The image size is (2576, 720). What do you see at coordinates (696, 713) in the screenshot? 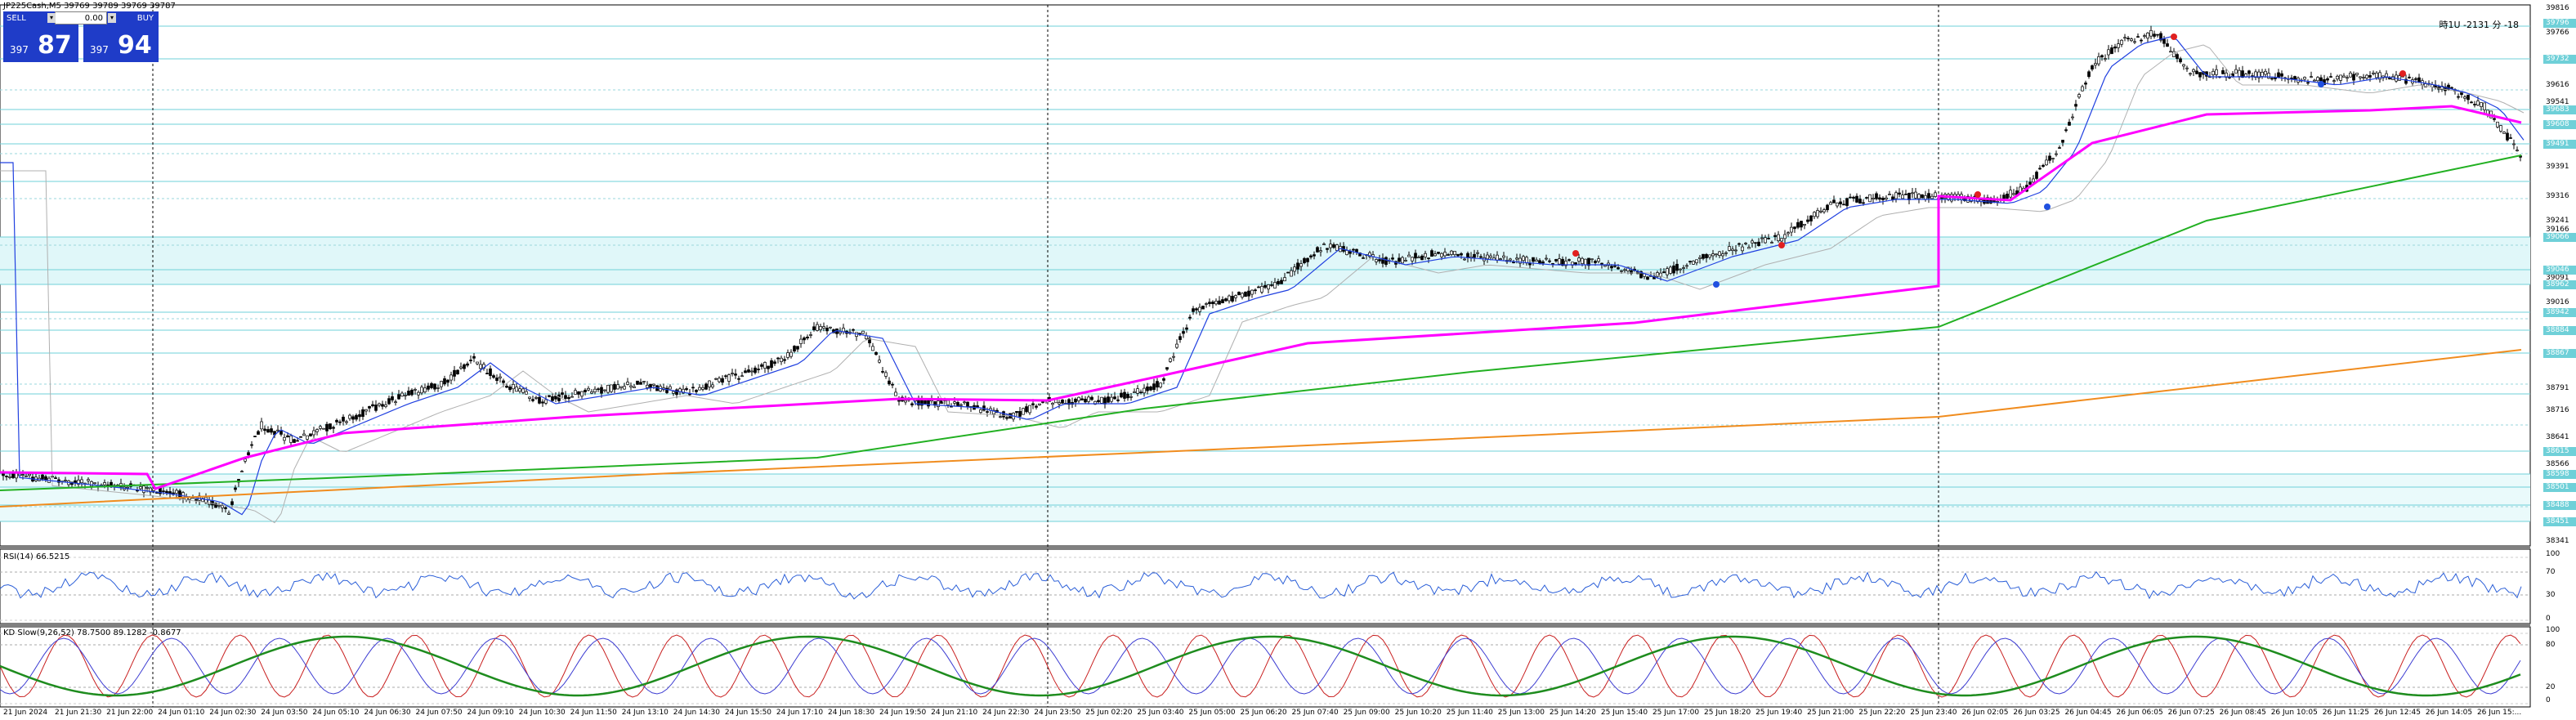
I see `time-axis-label: 24 Jun 14:30` at bounding box center [696, 713].